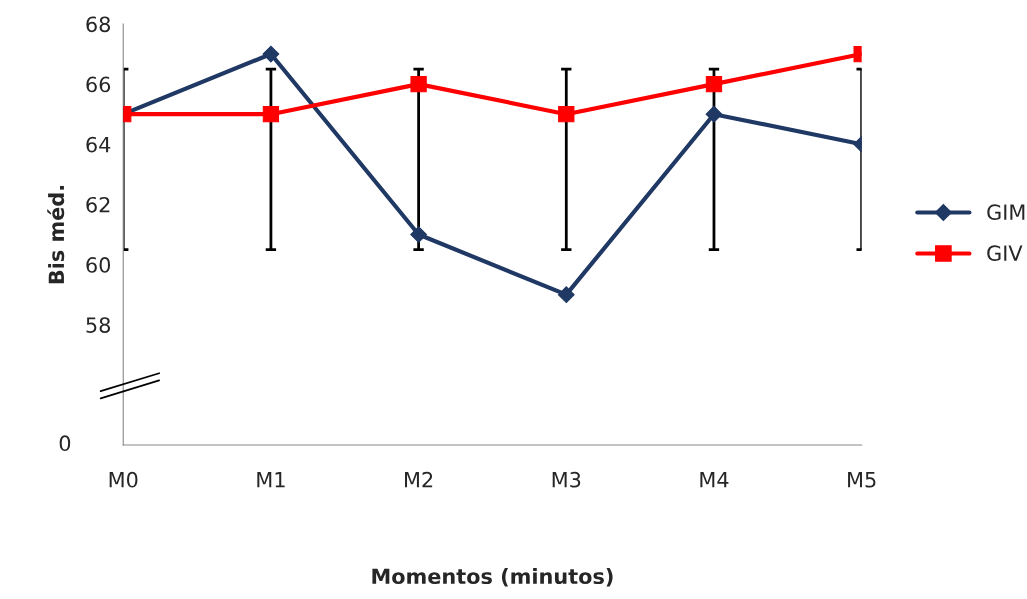 This screenshot has width=1027, height=599. Describe the element at coordinates (862, 480) in the screenshot. I see `x-tick-label: M5` at that location.